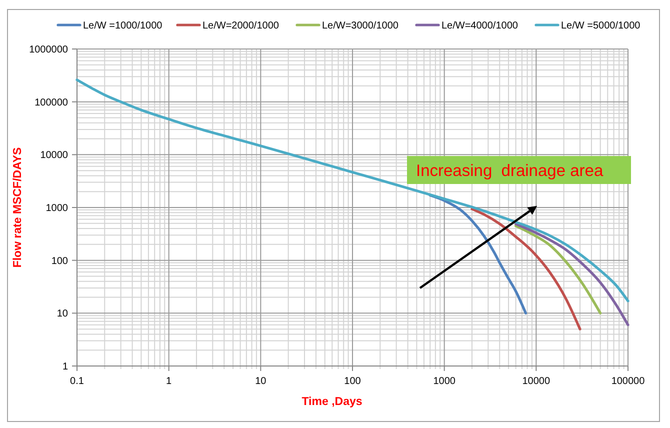  Describe the element at coordinates (601, 26) in the screenshot. I see `legend-label: Le/W =5000/1000` at that location.